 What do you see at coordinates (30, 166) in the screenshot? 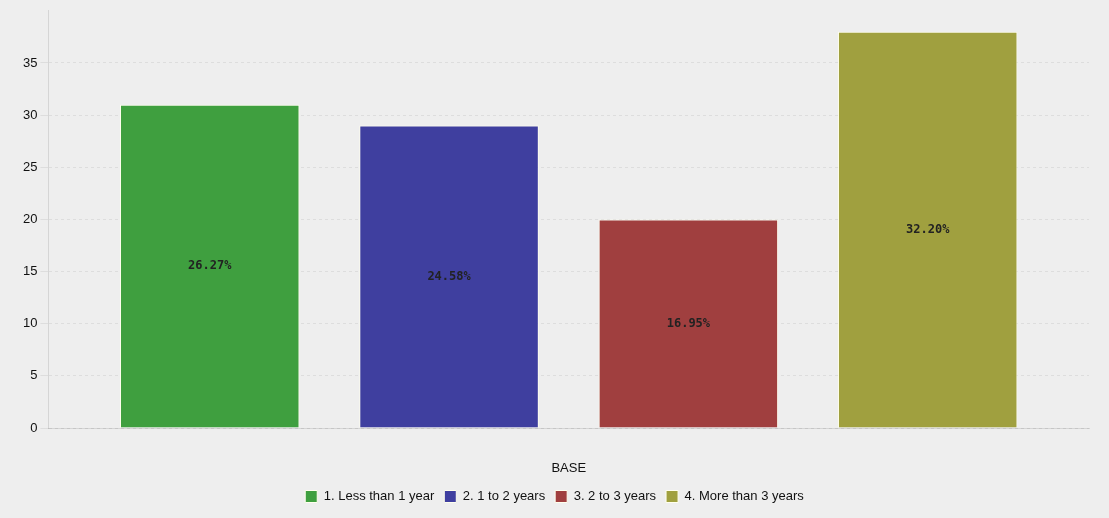
I see `y-tick-label: 25` at bounding box center [30, 166].